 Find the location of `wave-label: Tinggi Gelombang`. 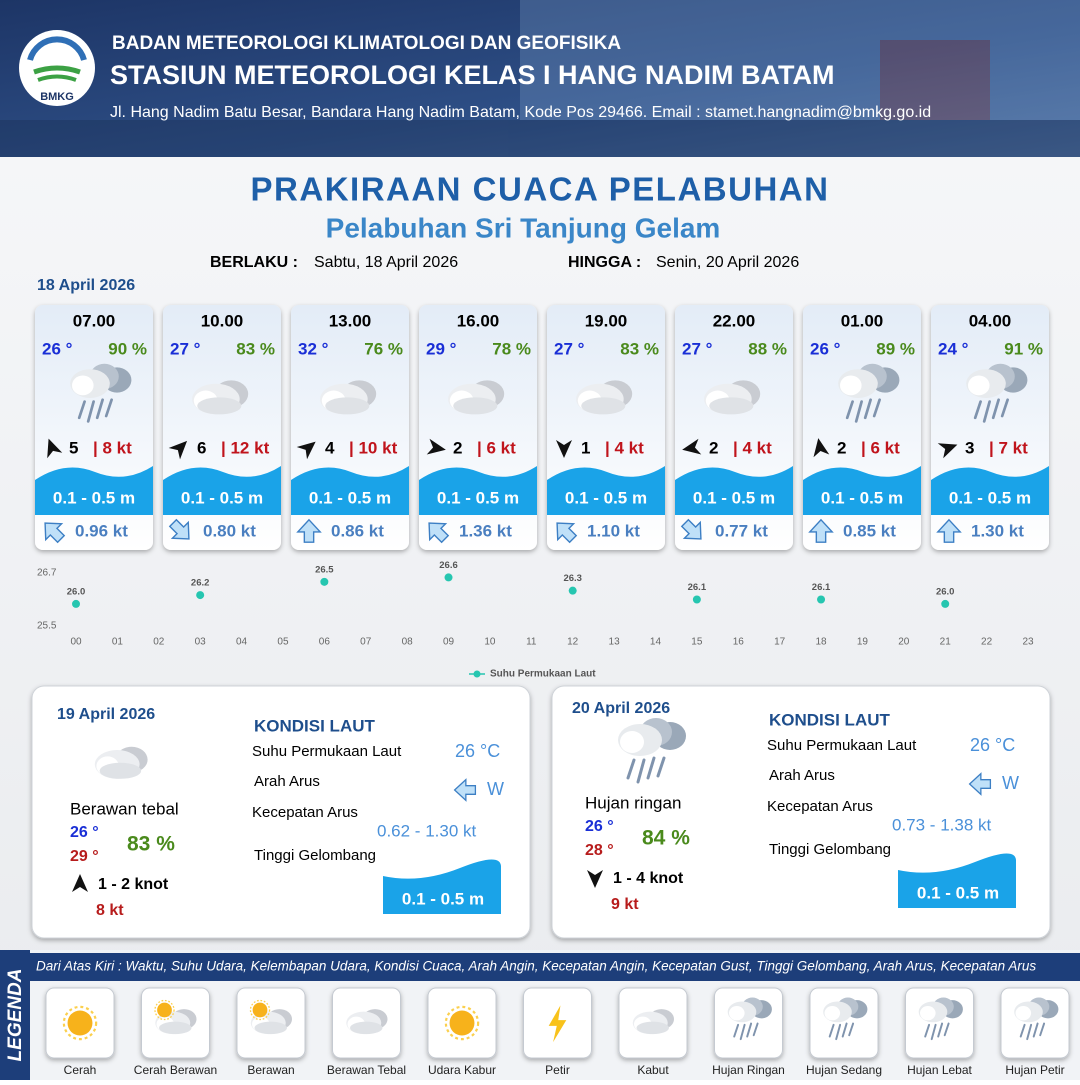

wave-label: Tinggi Gelombang is located at coordinates (315, 855).